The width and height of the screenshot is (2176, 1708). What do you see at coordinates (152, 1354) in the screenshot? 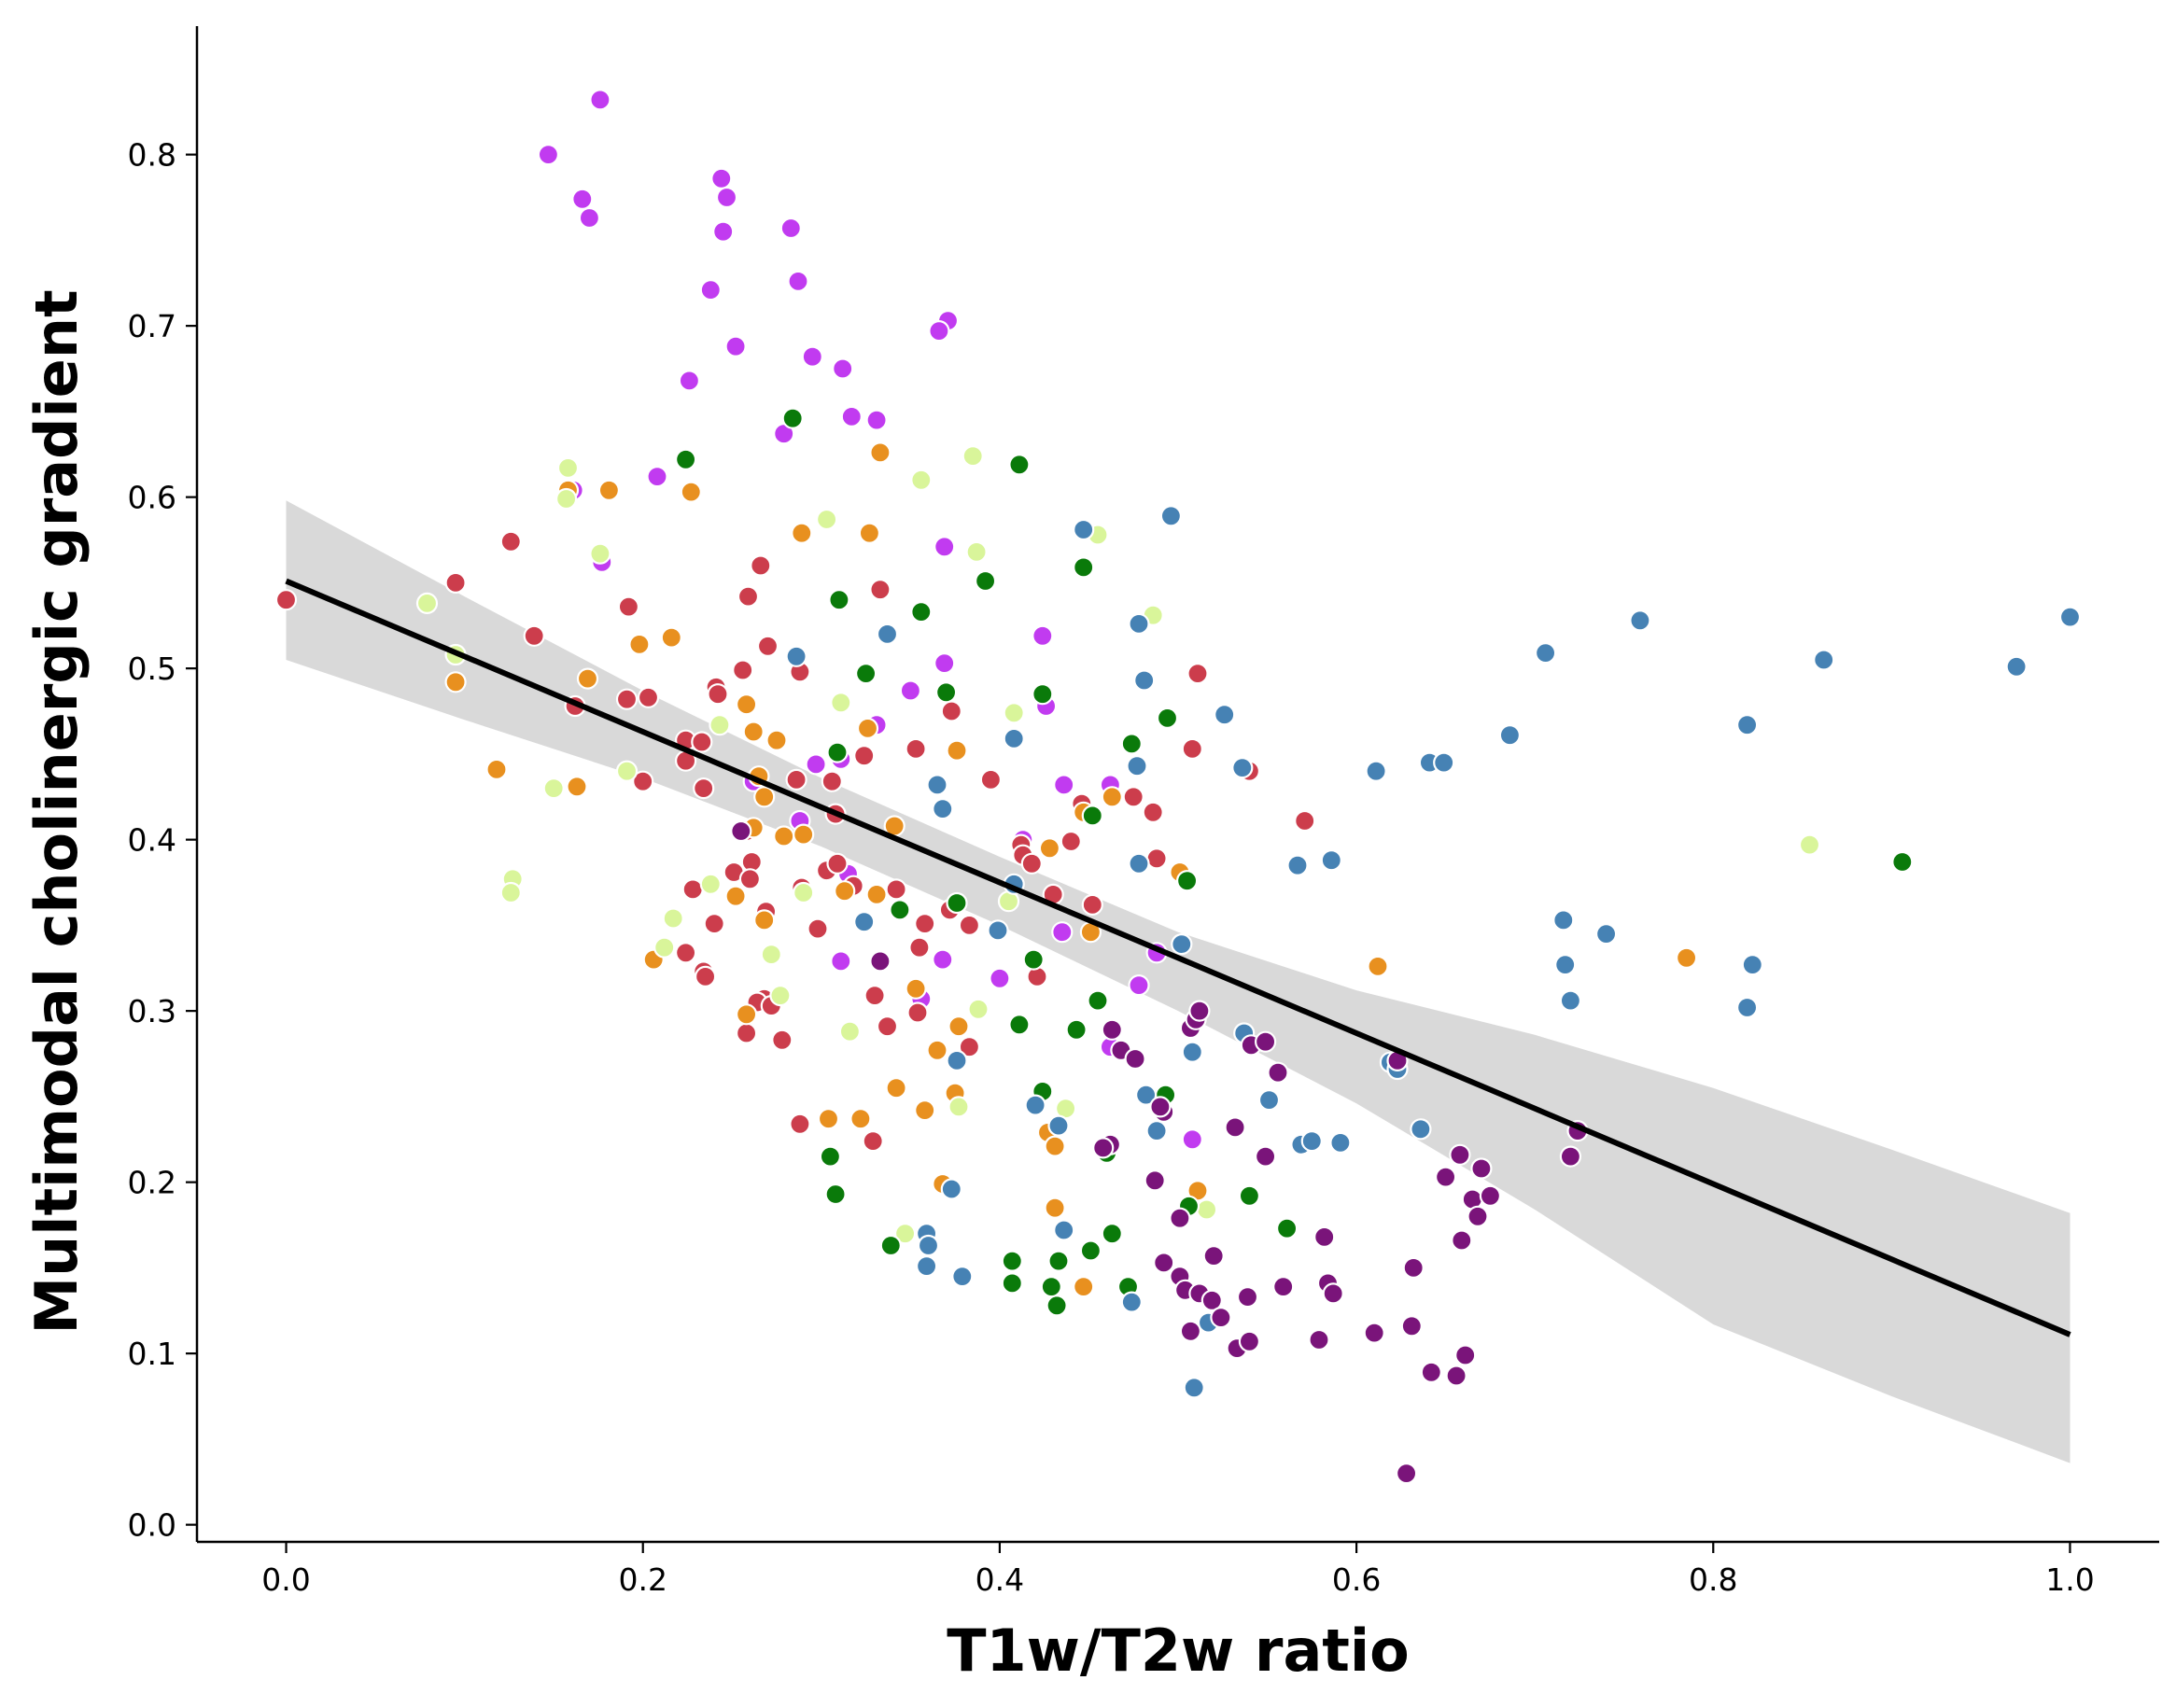
I see `y-tick-label: 0.1` at bounding box center [152, 1354].